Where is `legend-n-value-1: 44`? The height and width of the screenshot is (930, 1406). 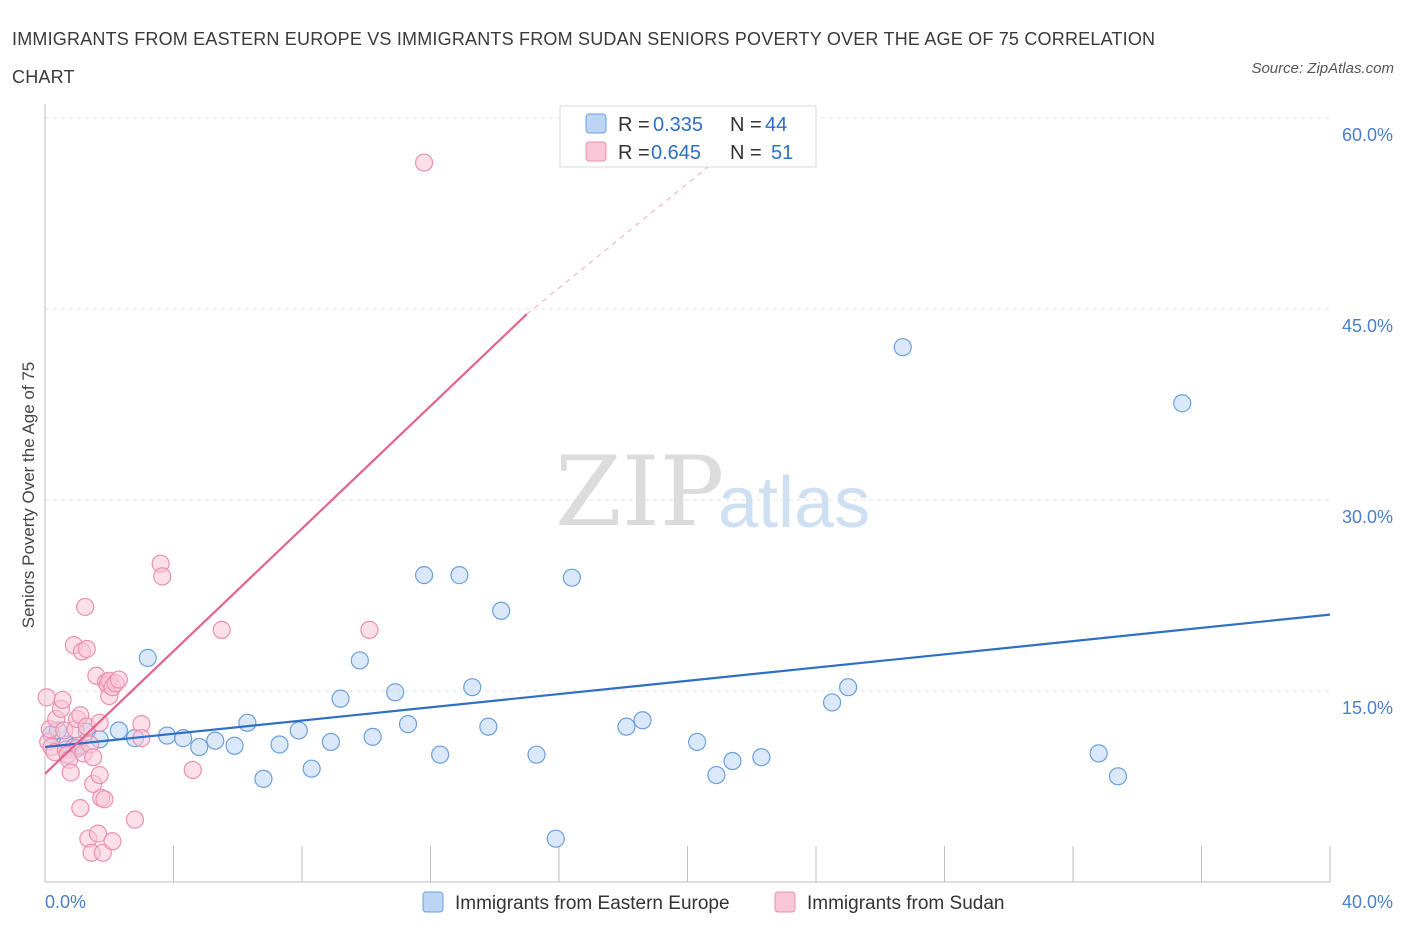 legend-n-value-1: 44 is located at coordinates (776, 125).